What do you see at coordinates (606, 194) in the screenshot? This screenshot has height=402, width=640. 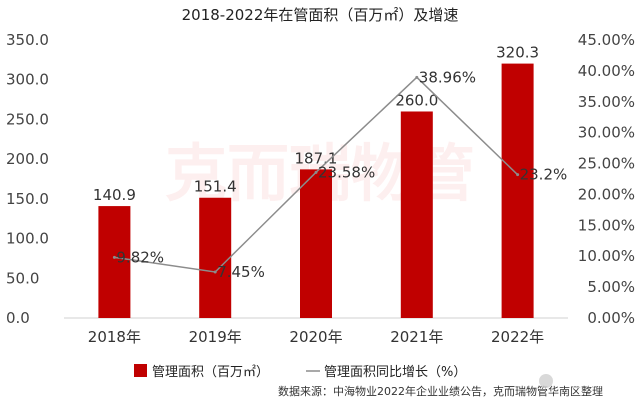 I see `y-right-tick-label: 20.00%` at bounding box center [606, 194].